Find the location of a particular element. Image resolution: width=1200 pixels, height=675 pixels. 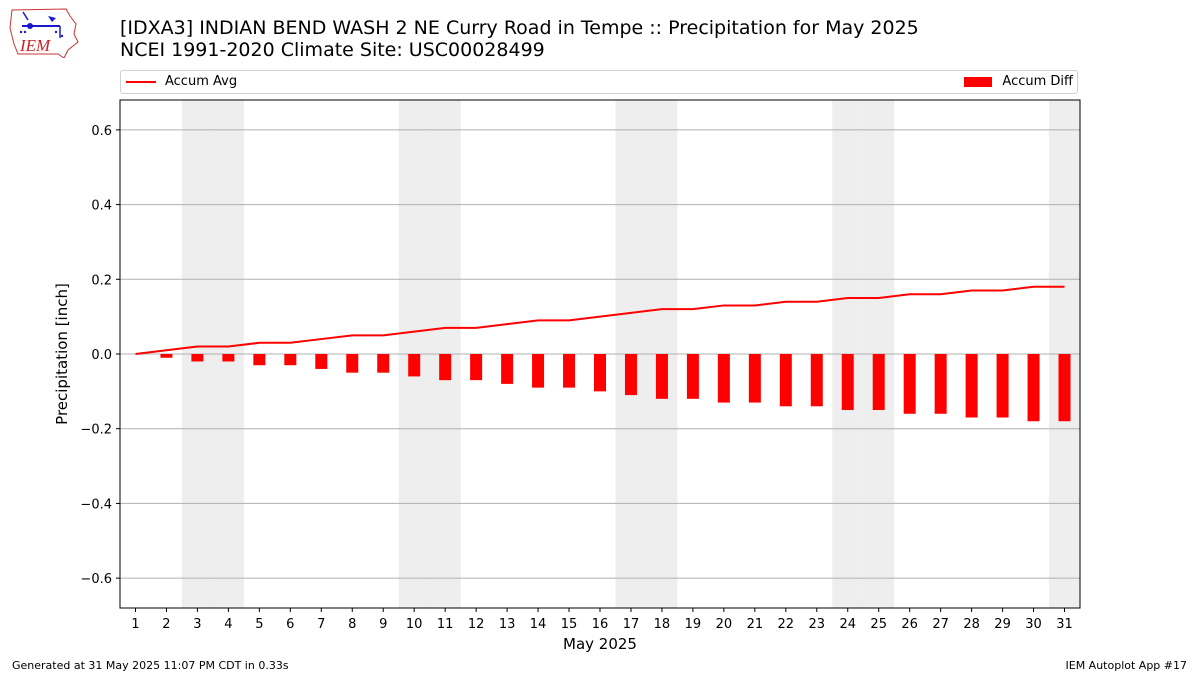

x-tick-label: 8 is located at coordinates (352, 624).